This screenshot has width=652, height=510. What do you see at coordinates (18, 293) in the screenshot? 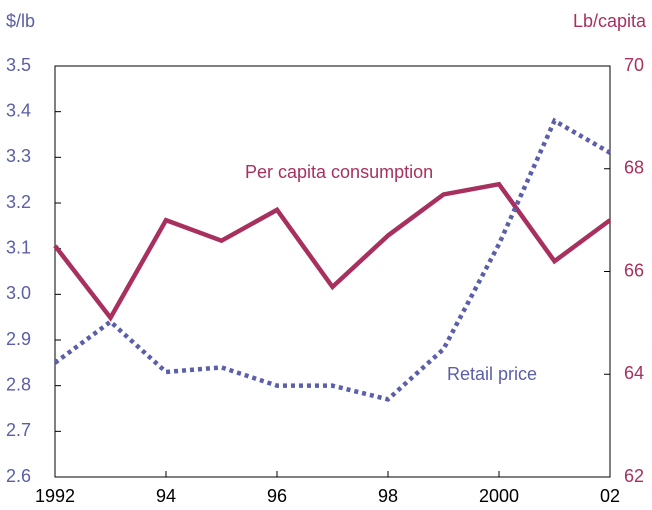
I see `y-tick-label: 3.0` at bounding box center [18, 293].